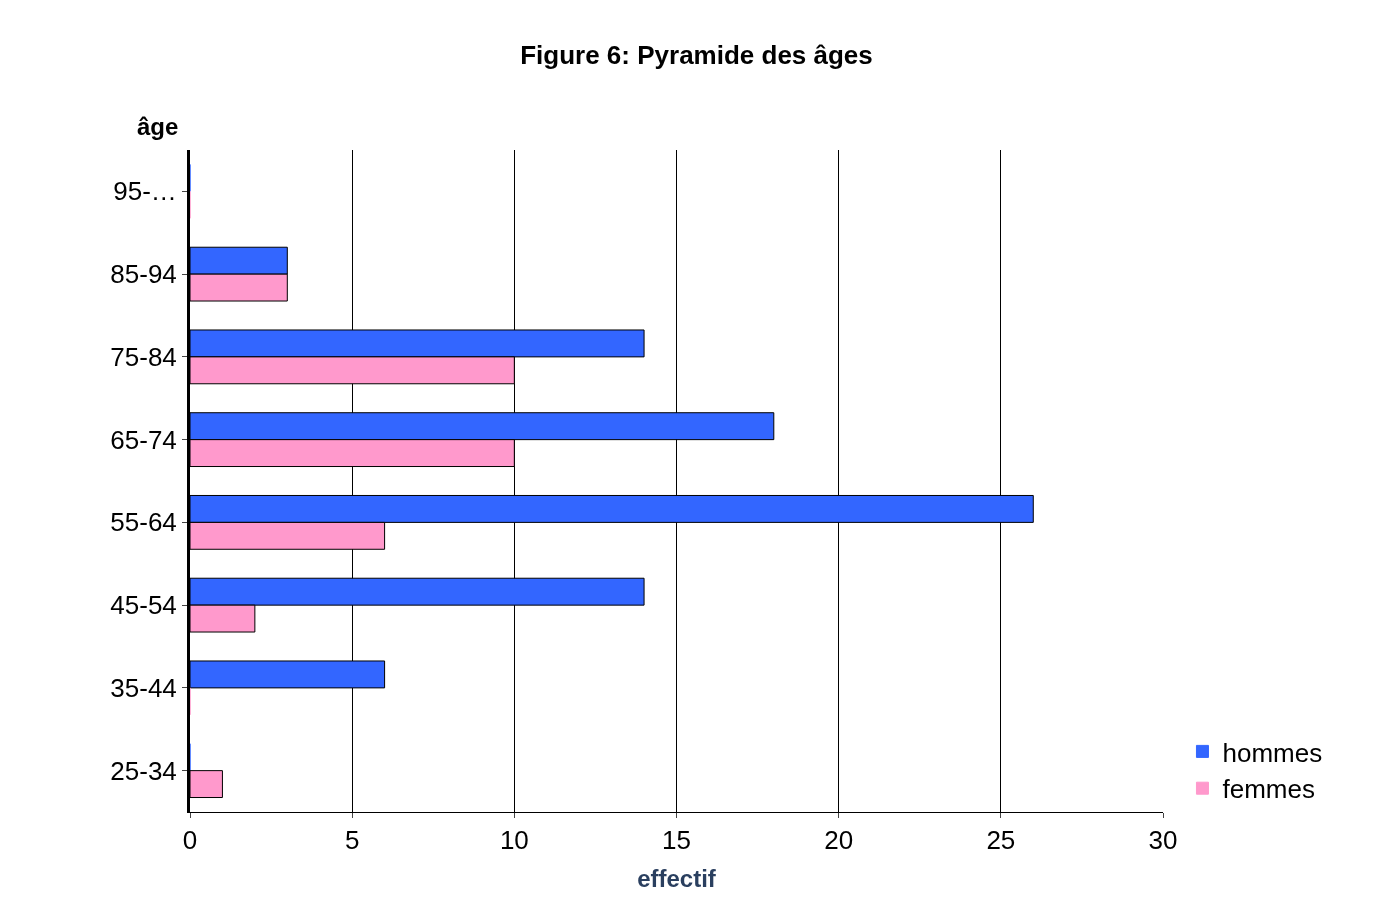  Describe the element at coordinates (676, 840) in the screenshot. I see `x-tick-label: 15` at that location.